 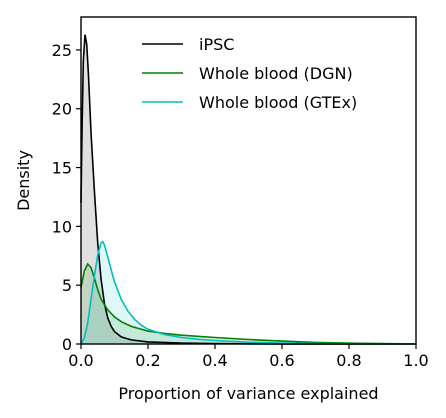 I want to click on x-tick-label: 0.4, so click(x=214, y=360).